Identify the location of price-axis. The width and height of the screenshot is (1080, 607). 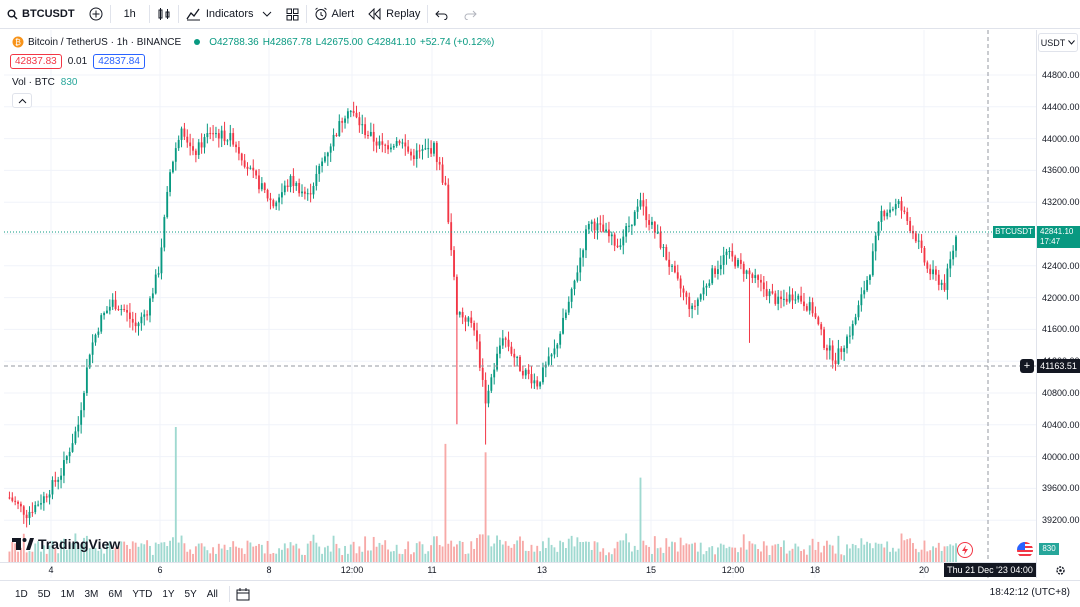
(1058, 304).